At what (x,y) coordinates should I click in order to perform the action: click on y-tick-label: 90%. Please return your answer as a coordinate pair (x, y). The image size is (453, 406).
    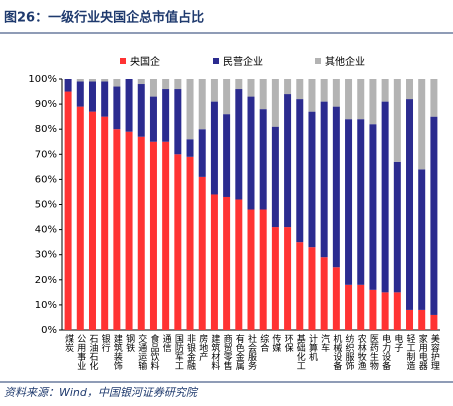
    Looking at the image, I should click on (46, 104).